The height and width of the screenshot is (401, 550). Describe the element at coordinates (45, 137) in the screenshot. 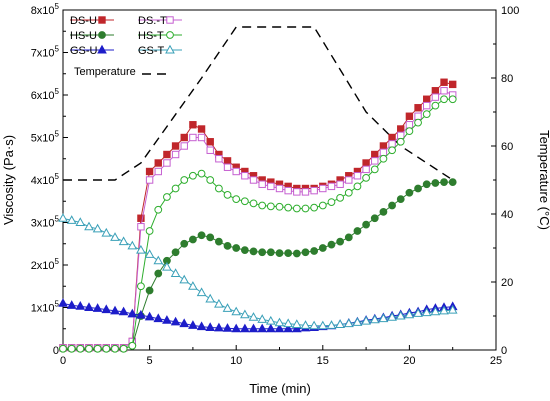

I see `y-tick-label: 5x10⁵` at that location.